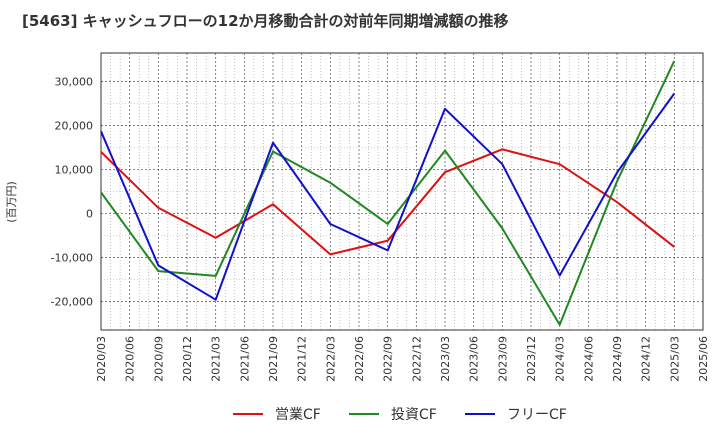 This screenshot has height=440, width=720. What do you see at coordinates (298, 415) in the screenshot?
I see `legend-label: 営業CF` at bounding box center [298, 415].